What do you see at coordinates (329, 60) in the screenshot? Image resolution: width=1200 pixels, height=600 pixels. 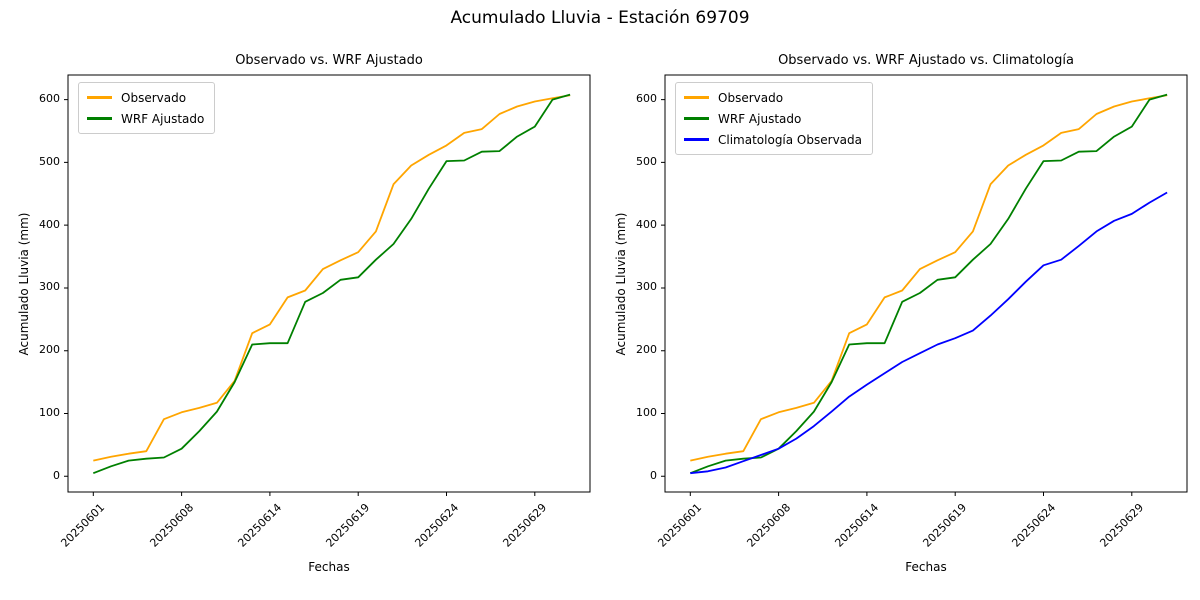 I see `subplot1-title: Observado vs. WRF Ajustado` at bounding box center [329, 60].